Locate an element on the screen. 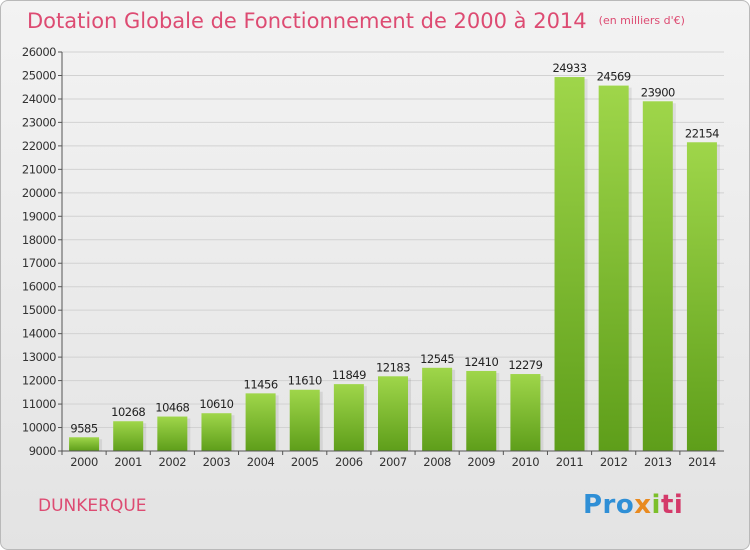 The width and height of the screenshot is (750, 550). y-tick-label: 26000 is located at coordinates (39, 52).